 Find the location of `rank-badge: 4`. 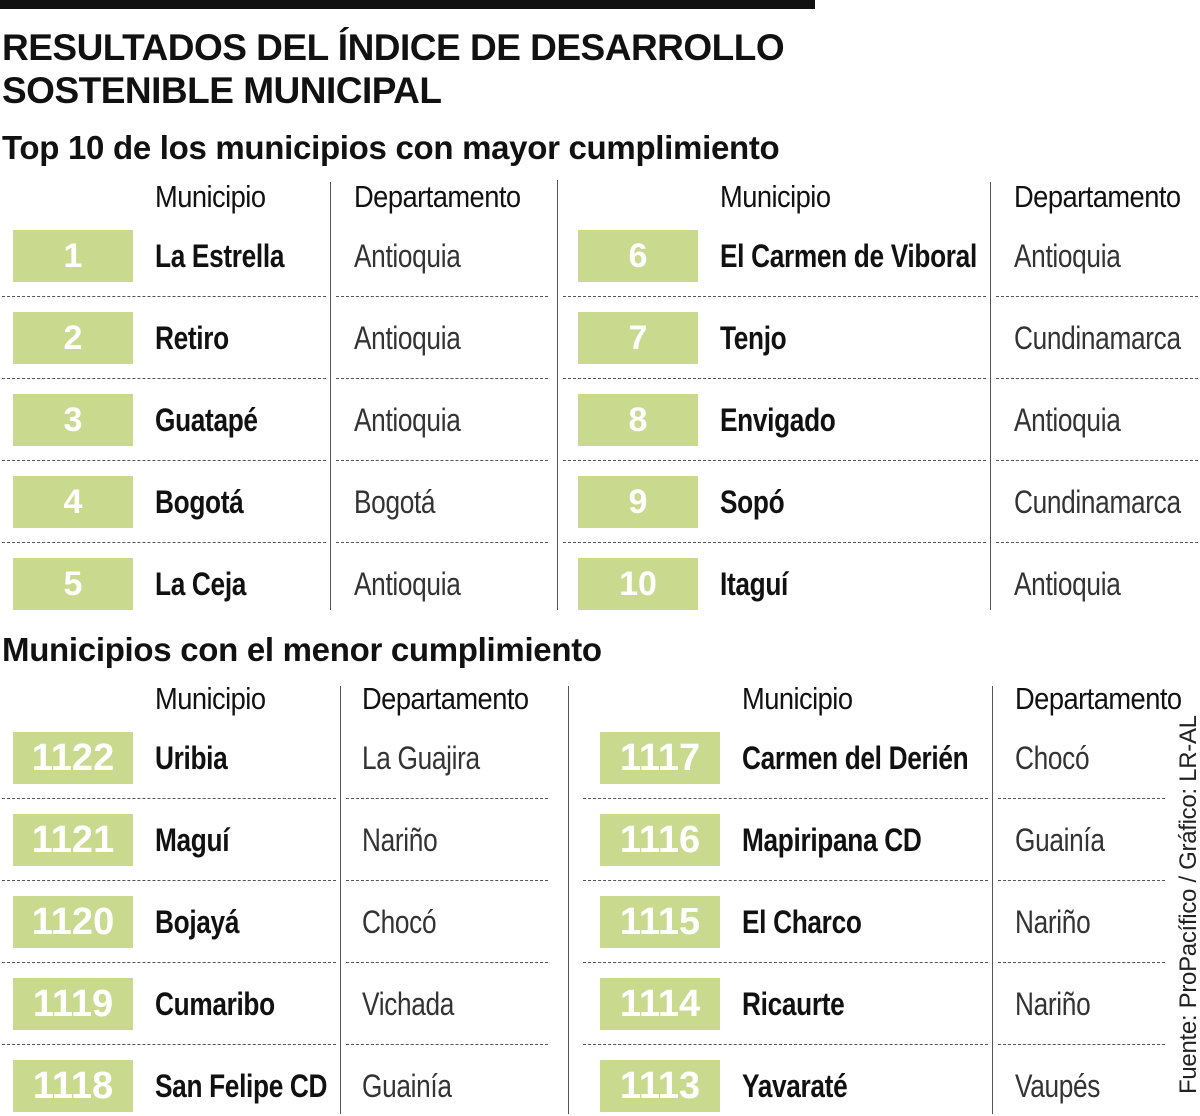

rank-badge: 4 is located at coordinates (73, 502).